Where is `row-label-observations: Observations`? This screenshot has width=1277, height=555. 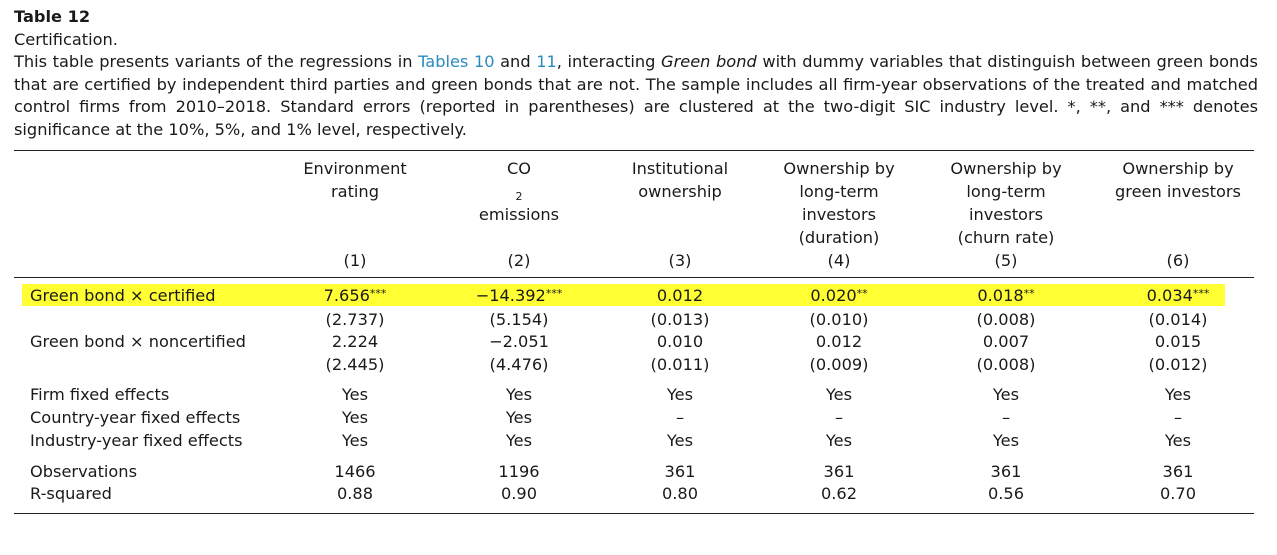 row-label-observations: Observations is located at coordinates (84, 471).